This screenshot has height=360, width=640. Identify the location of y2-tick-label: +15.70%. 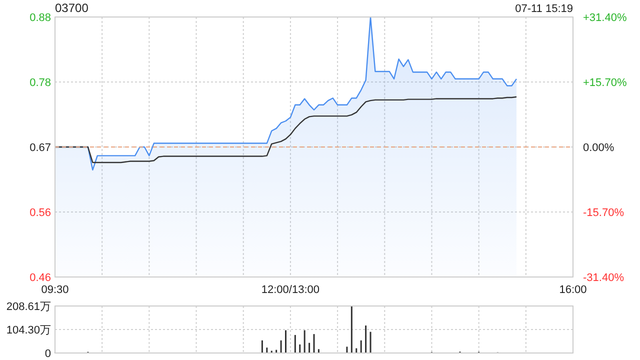
(605, 82).